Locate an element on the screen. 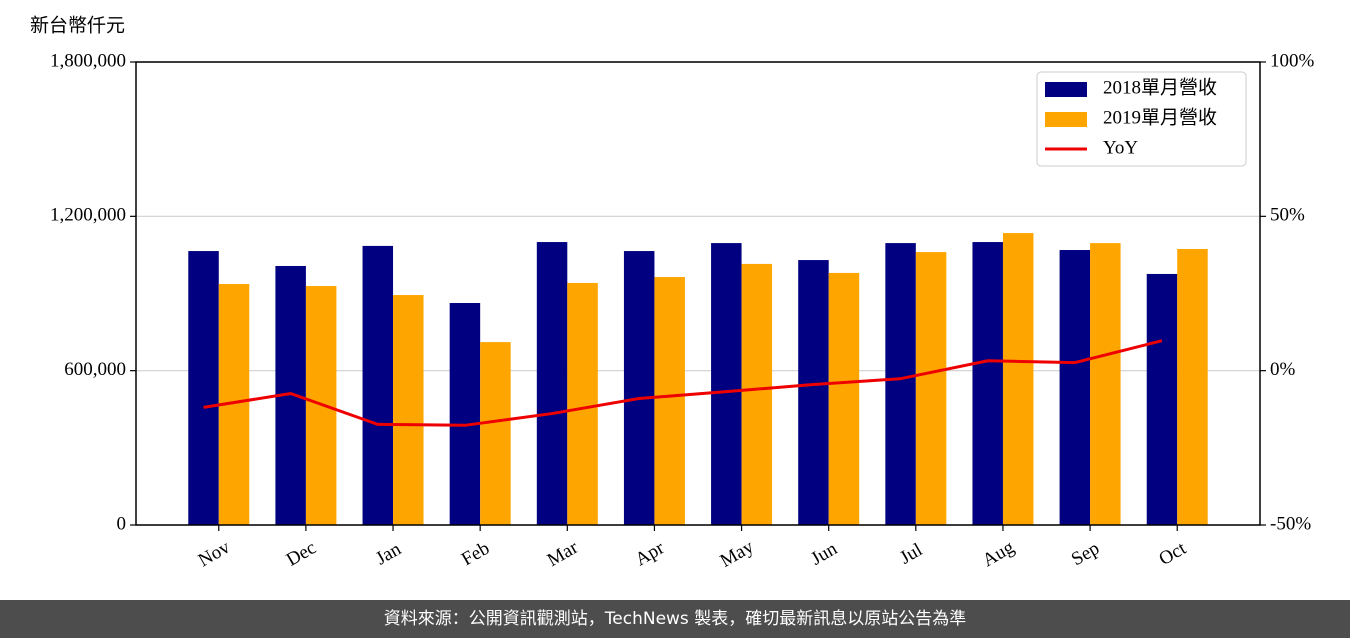  line is located at coordinates (683, 383).